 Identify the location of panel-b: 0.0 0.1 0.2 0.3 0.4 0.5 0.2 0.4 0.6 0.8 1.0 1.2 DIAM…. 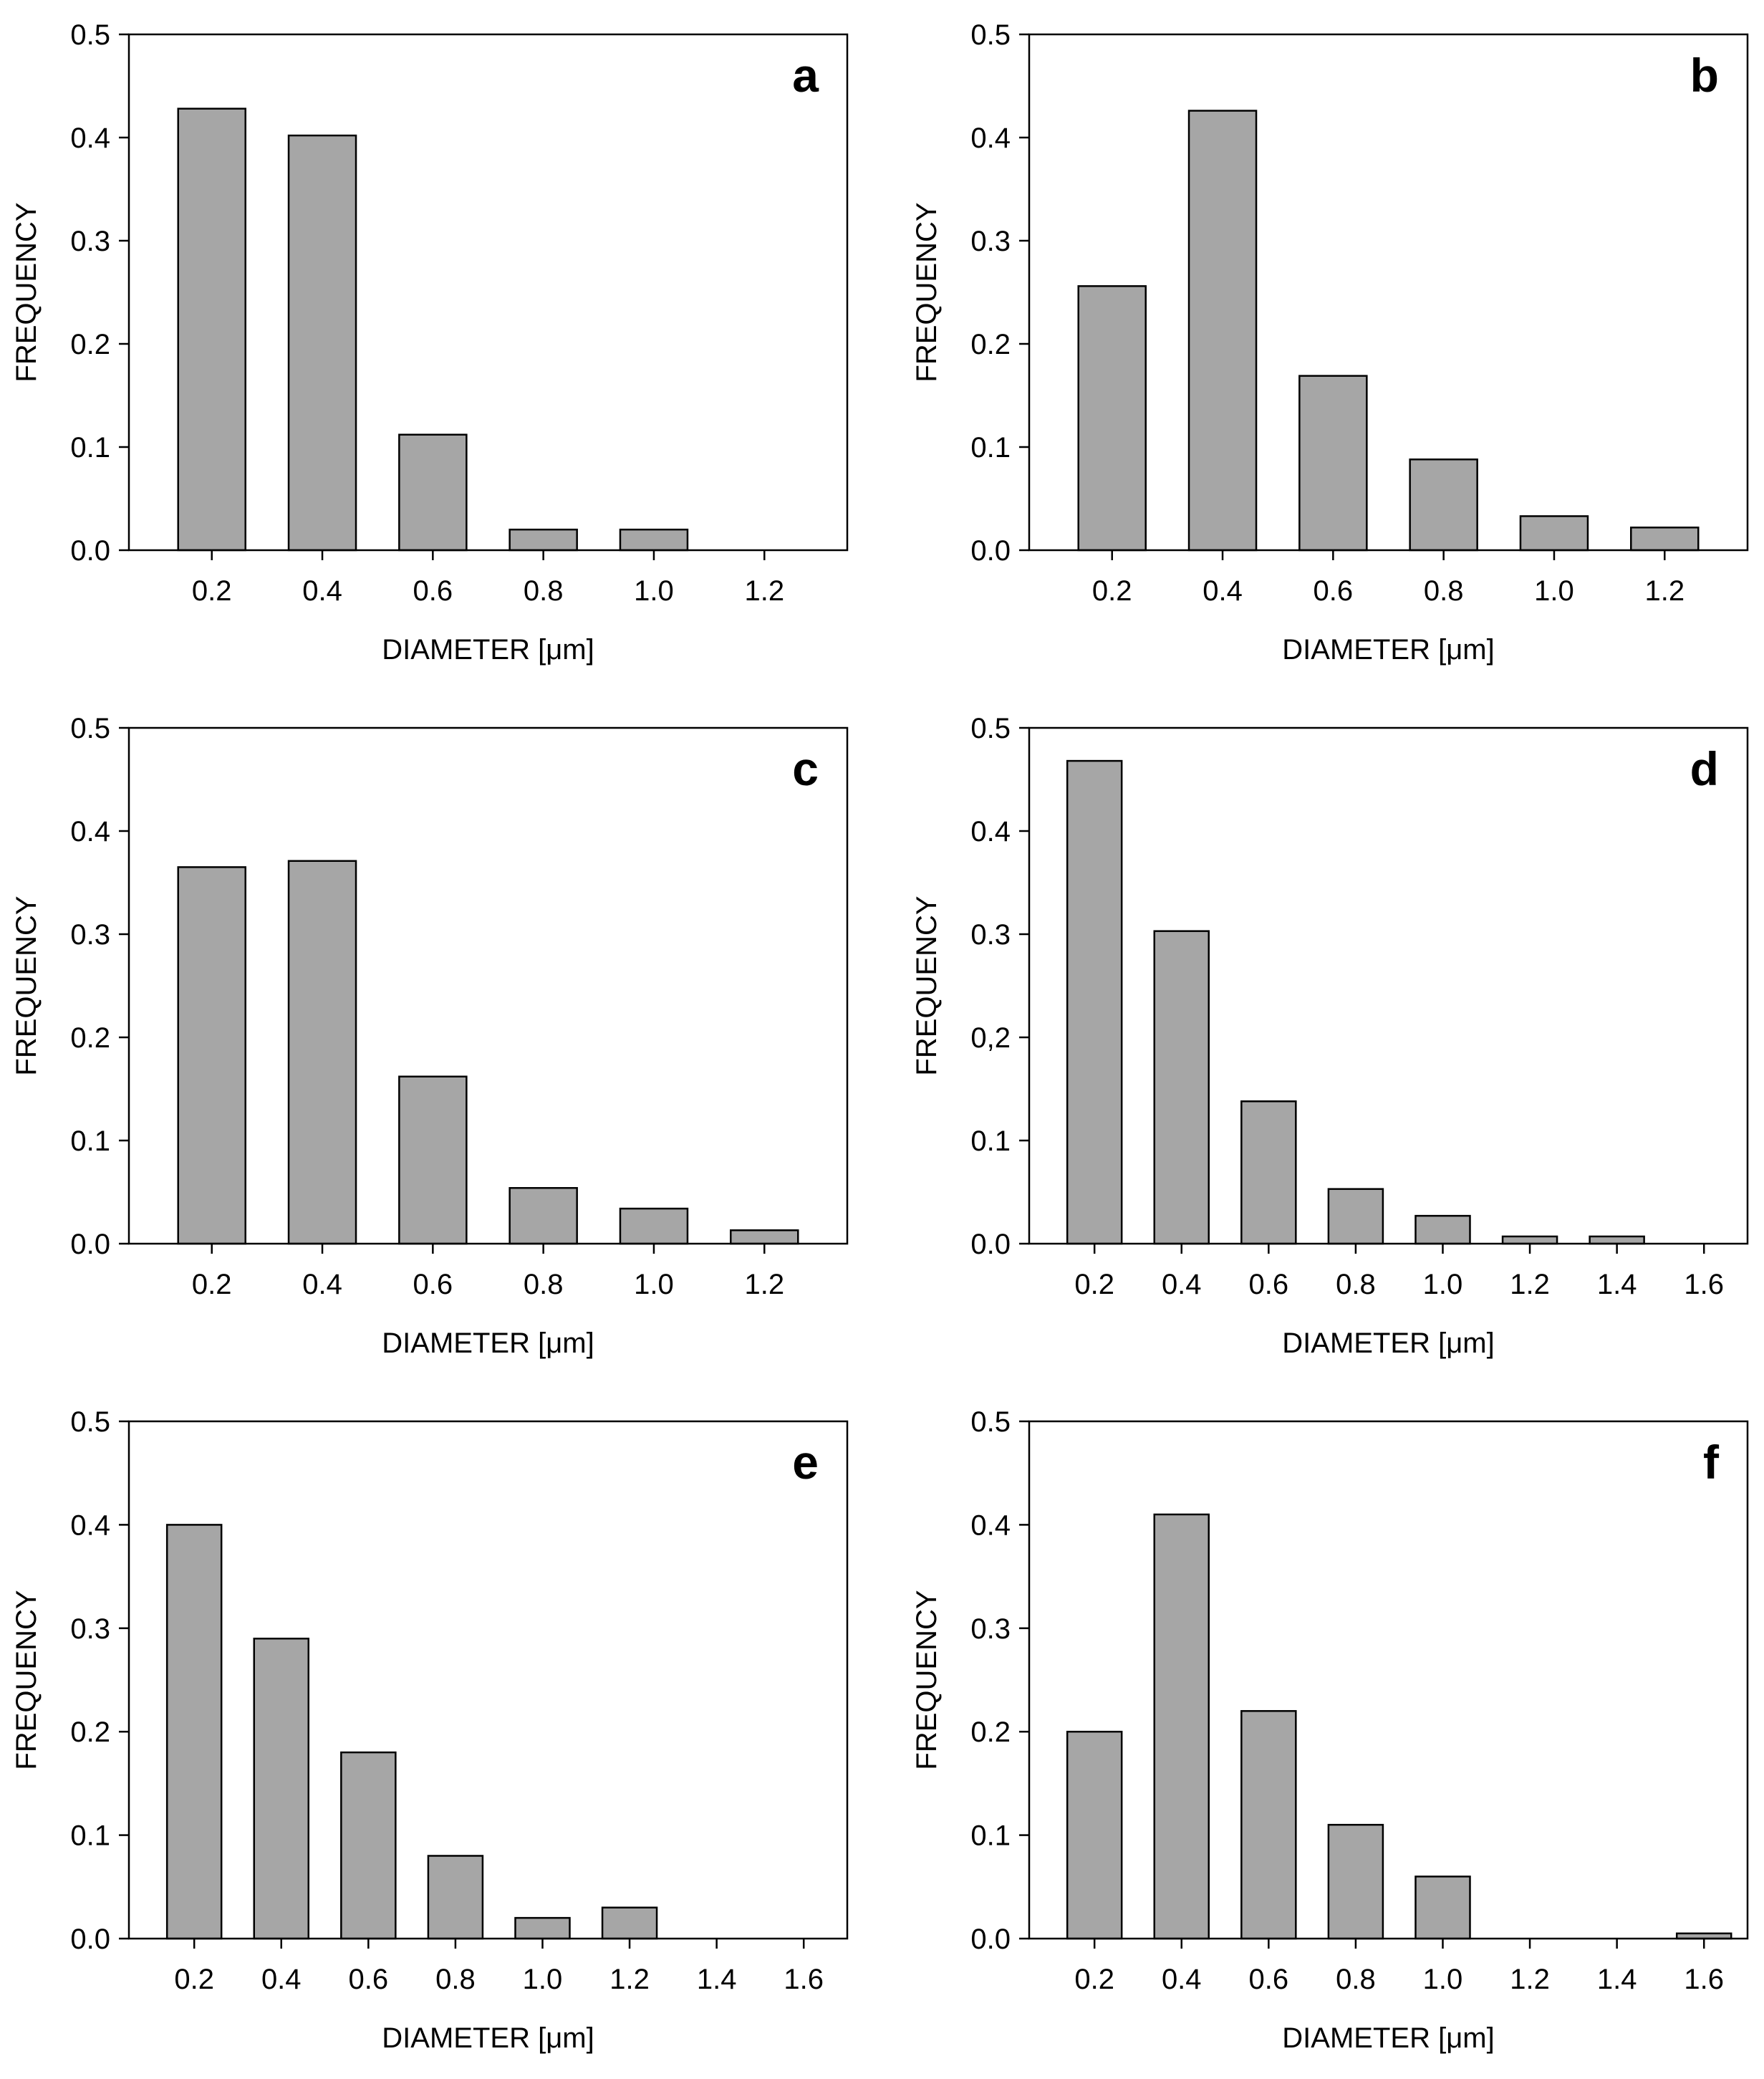
(1330, 342).